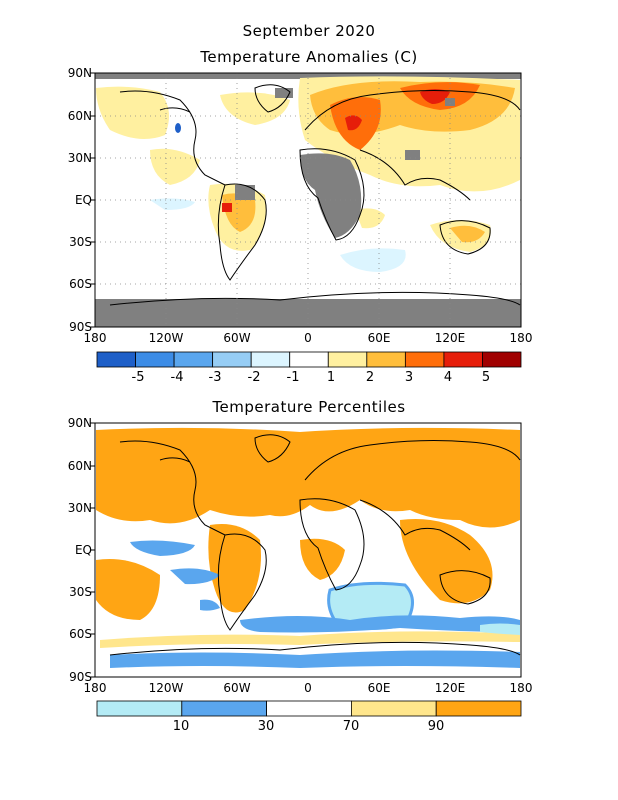 This screenshot has width=618, height=800. What do you see at coordinates (177, 377) in the screenshot?
I see `anomaly-scale-label: -4` at bounding box center [177, 377].